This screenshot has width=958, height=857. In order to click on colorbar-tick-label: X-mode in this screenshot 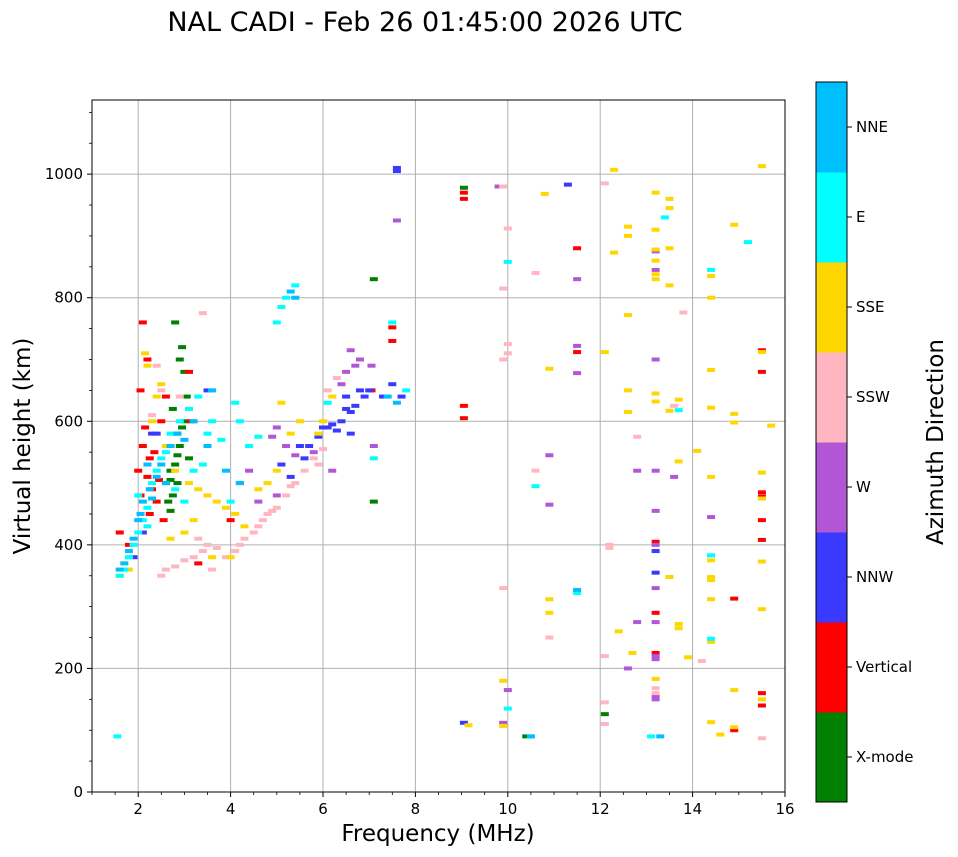, I will do `click(884, 757)`.